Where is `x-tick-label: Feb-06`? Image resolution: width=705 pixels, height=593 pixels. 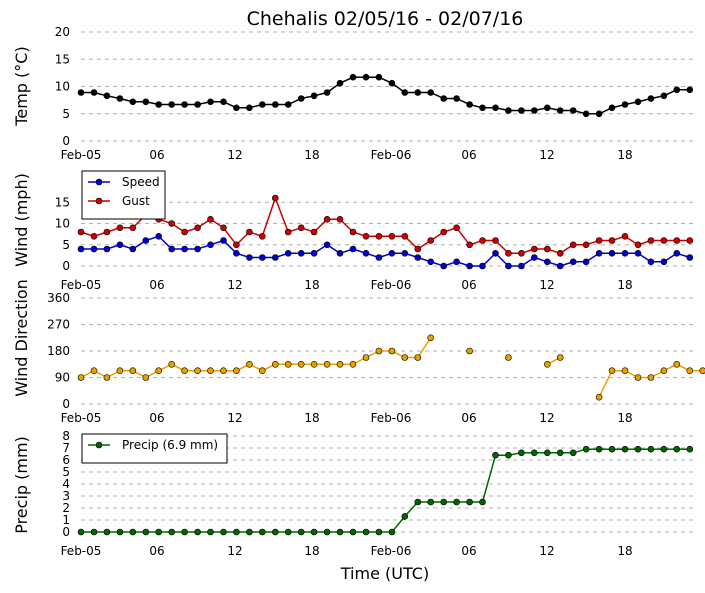
x-tick-label: Feb-06 is located at coordinates (391, 285).